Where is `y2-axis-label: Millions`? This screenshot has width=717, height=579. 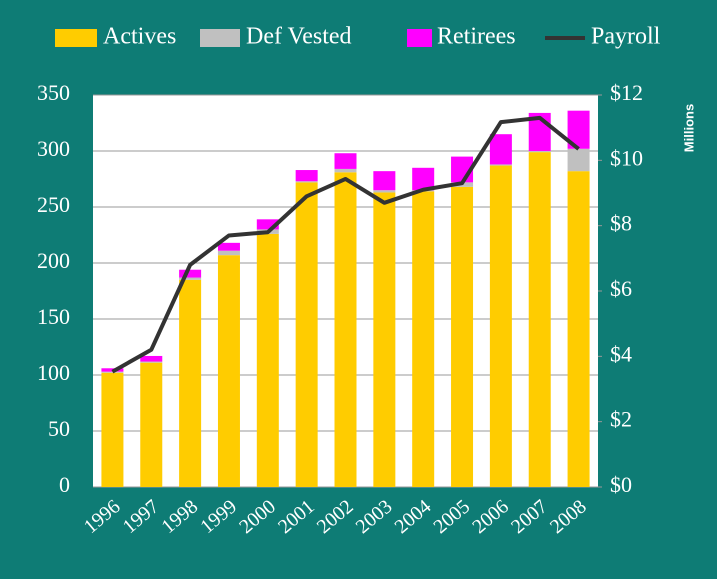 y2-axis-label: Millions is located at coordinates (688, 128).